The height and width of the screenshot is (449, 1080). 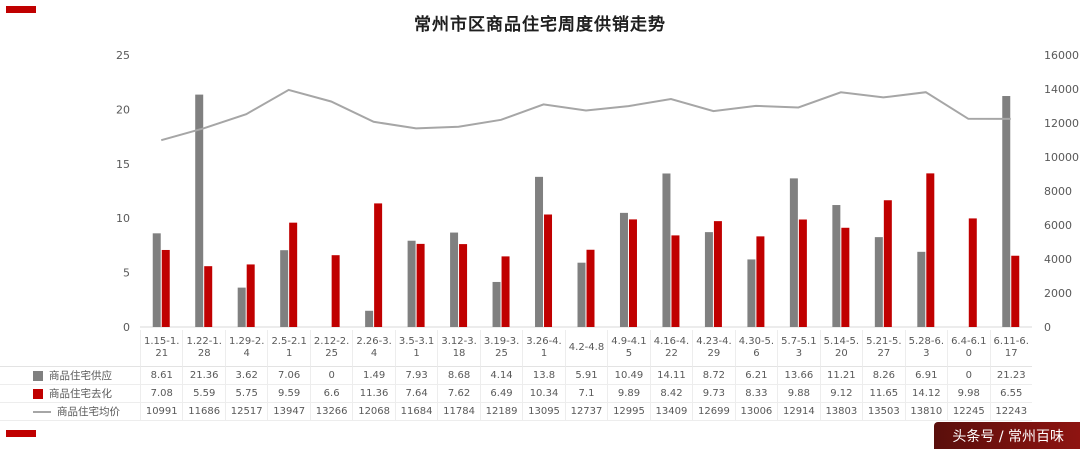 I want to click on series-header-cell: 商品住宅均价, so click(x=70, y=412).